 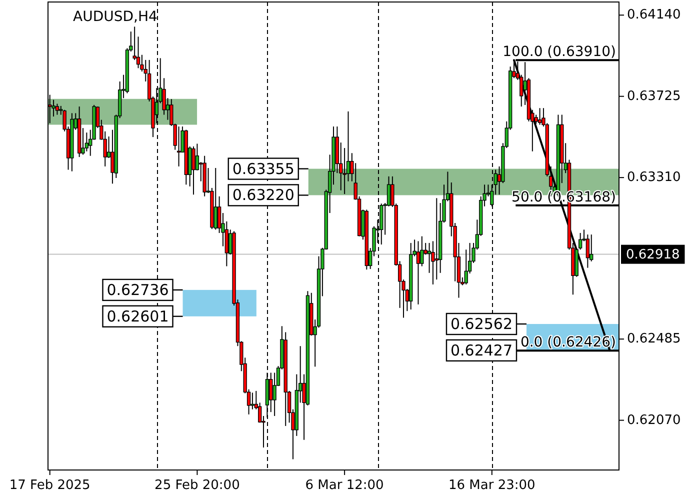 I want to click on ref-line-label: 0.62918, so click(x=653, y=254).